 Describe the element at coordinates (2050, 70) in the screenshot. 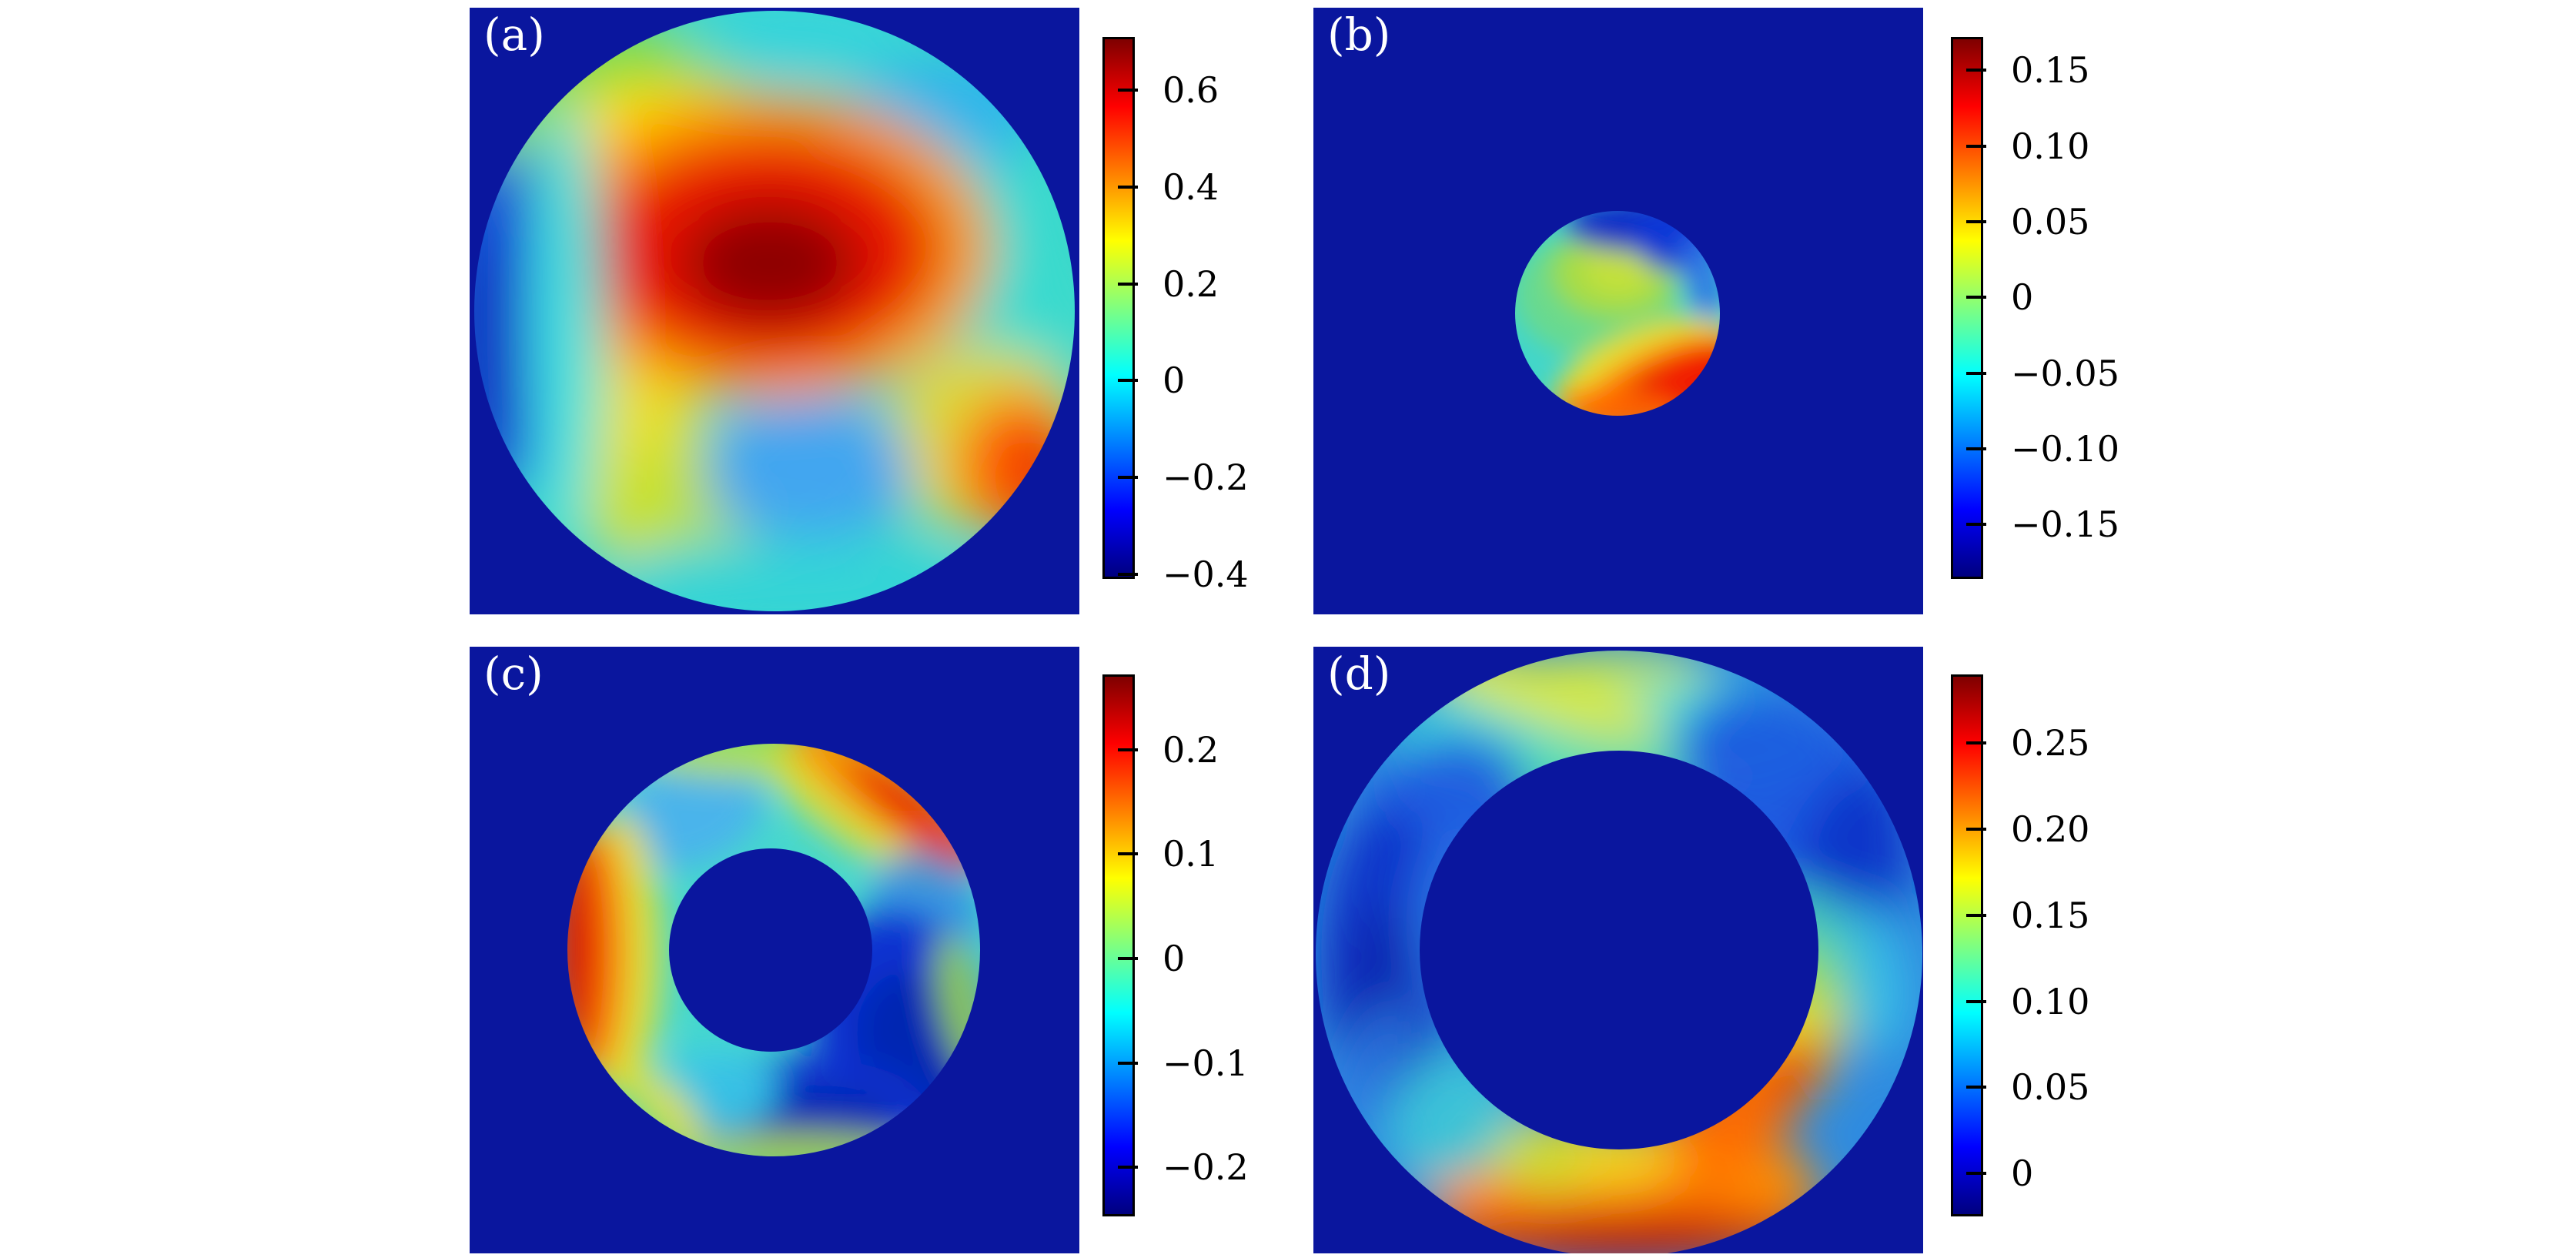

I see `colorbar-tick-label-b: 0.15` at that location.